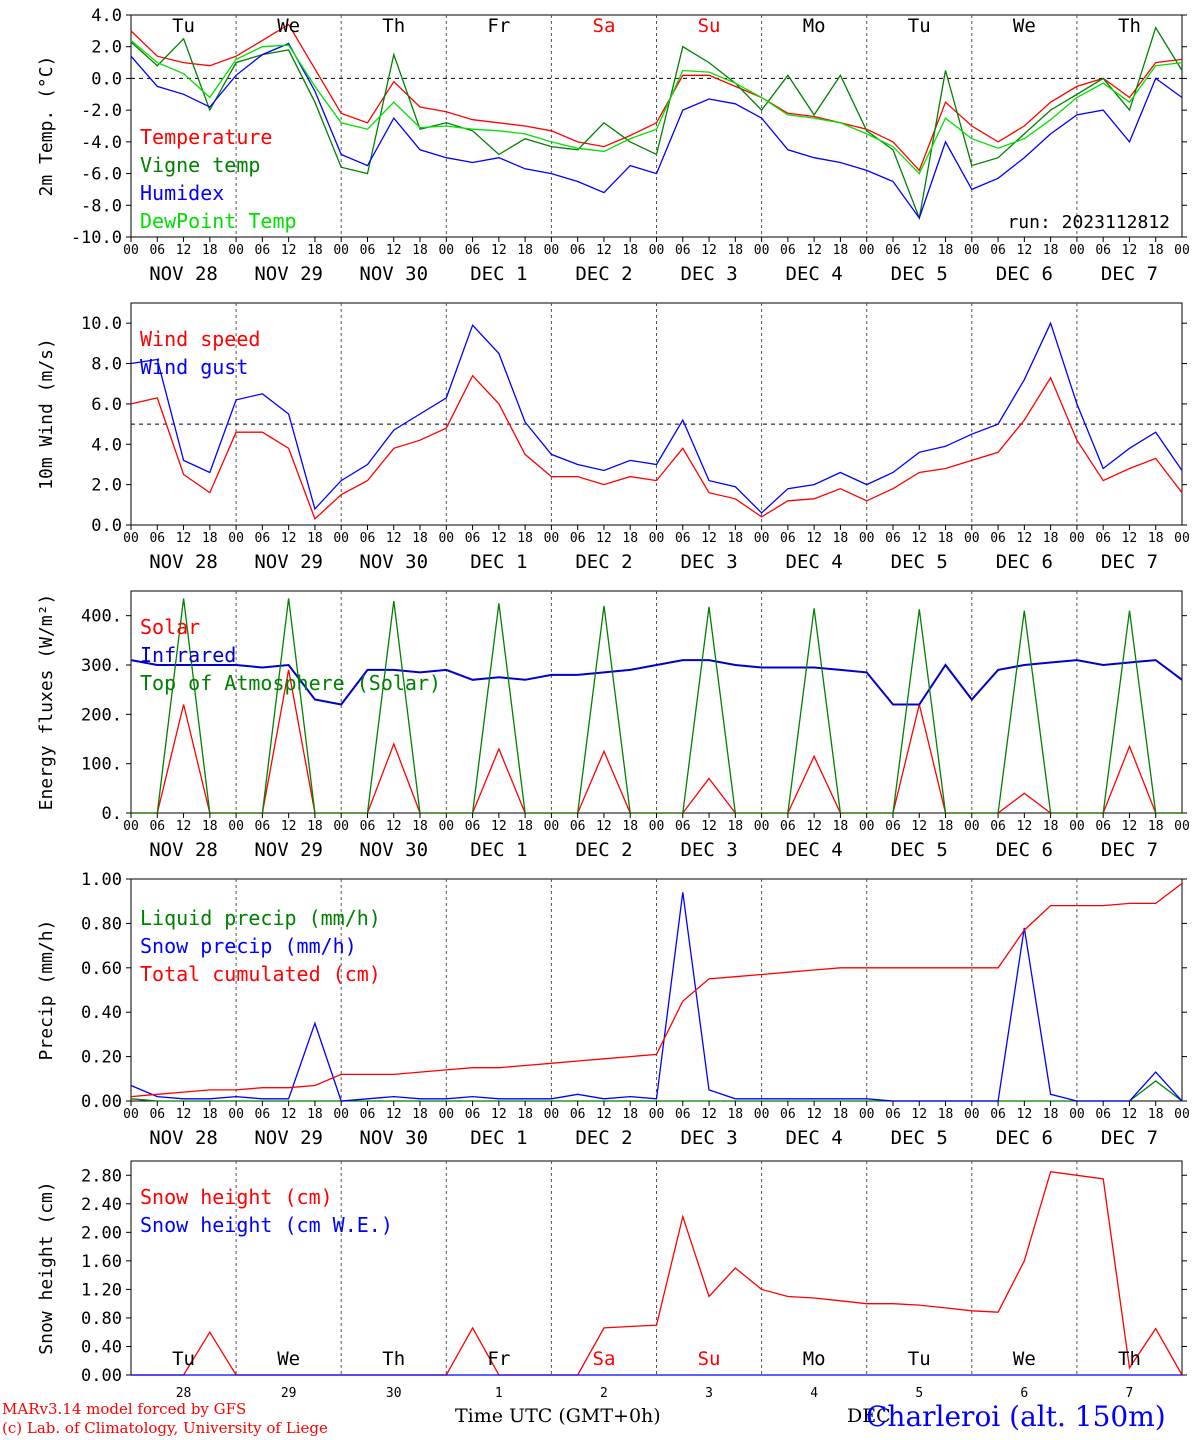  Describe the element at coordinates (709, 26) in the screenshot. I see `top-day-name: Su` at that location.